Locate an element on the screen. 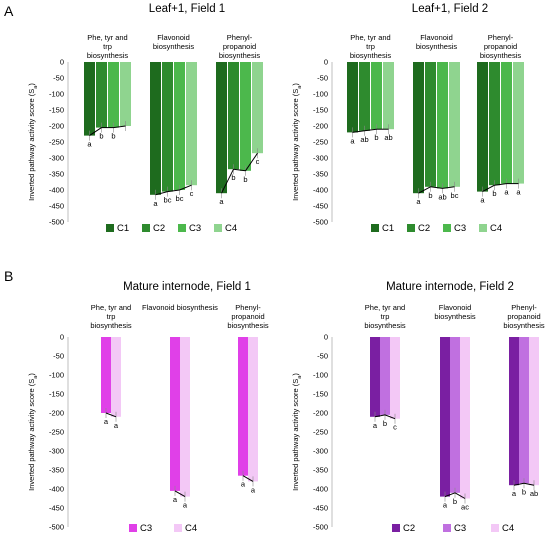  group-label: Phe, tyr and is located at coordinates (107, 37).